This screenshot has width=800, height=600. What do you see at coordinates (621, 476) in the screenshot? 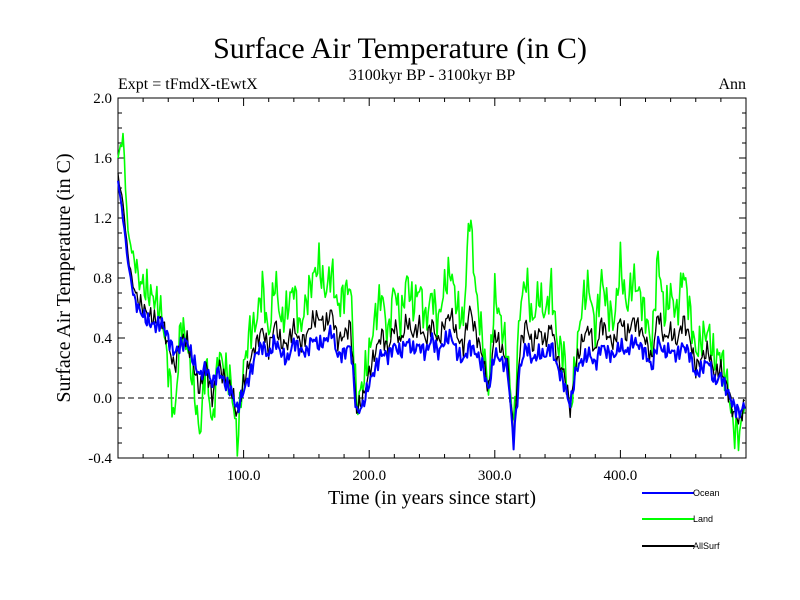
I see `x-tick-label: 400.0` at bounding box center [621, 476].